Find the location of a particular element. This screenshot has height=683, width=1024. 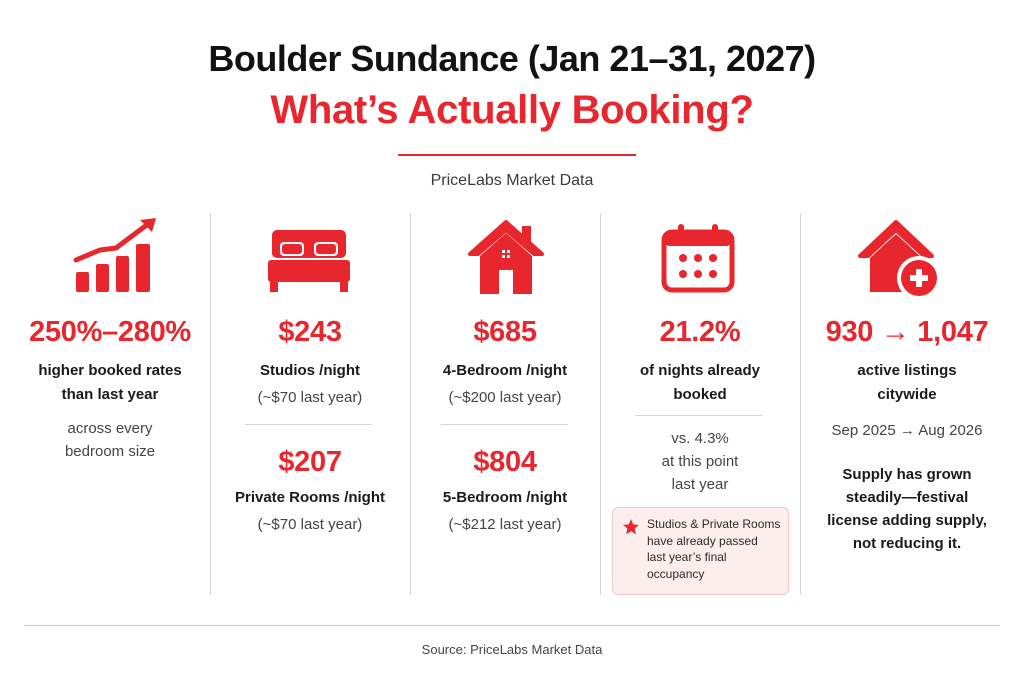

title-underline is located at coordinates (517, 155).